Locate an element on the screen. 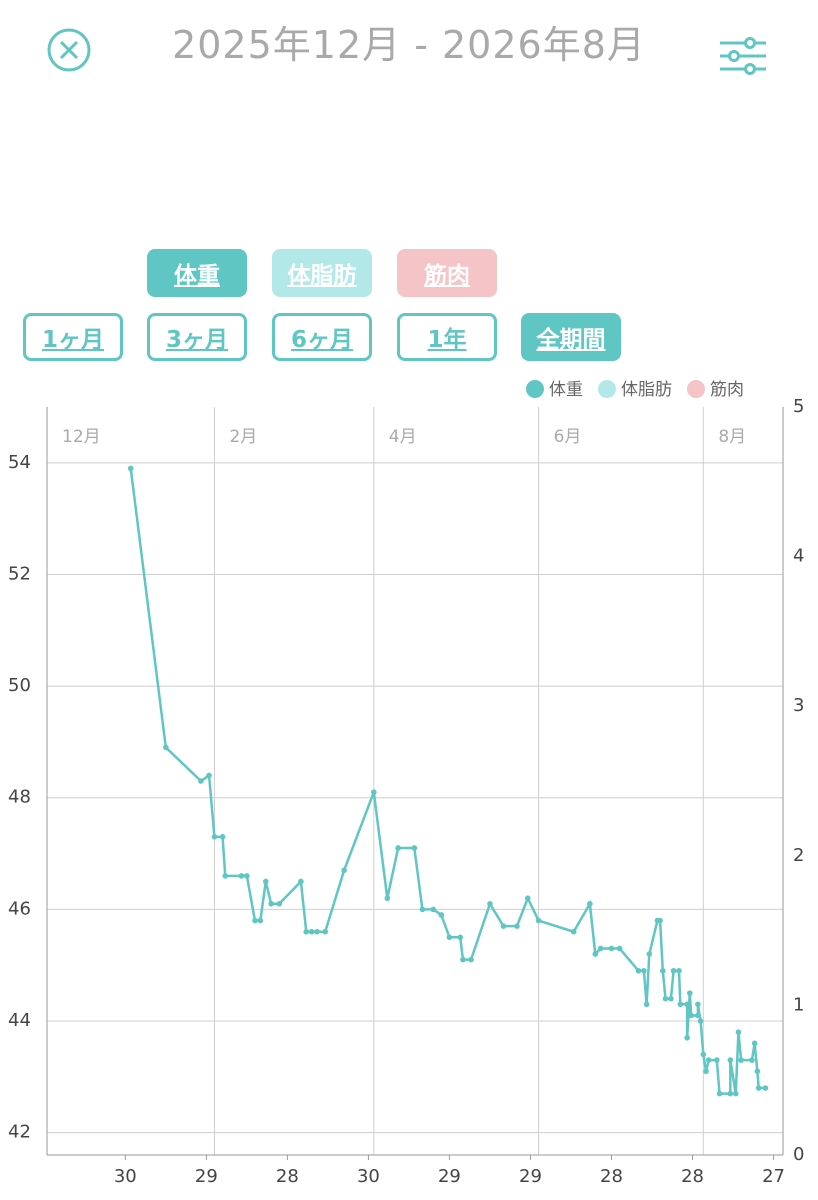 This screenshot has height=1200, width=818. button: 6ヶ月 is located at coordinates (322, 337).